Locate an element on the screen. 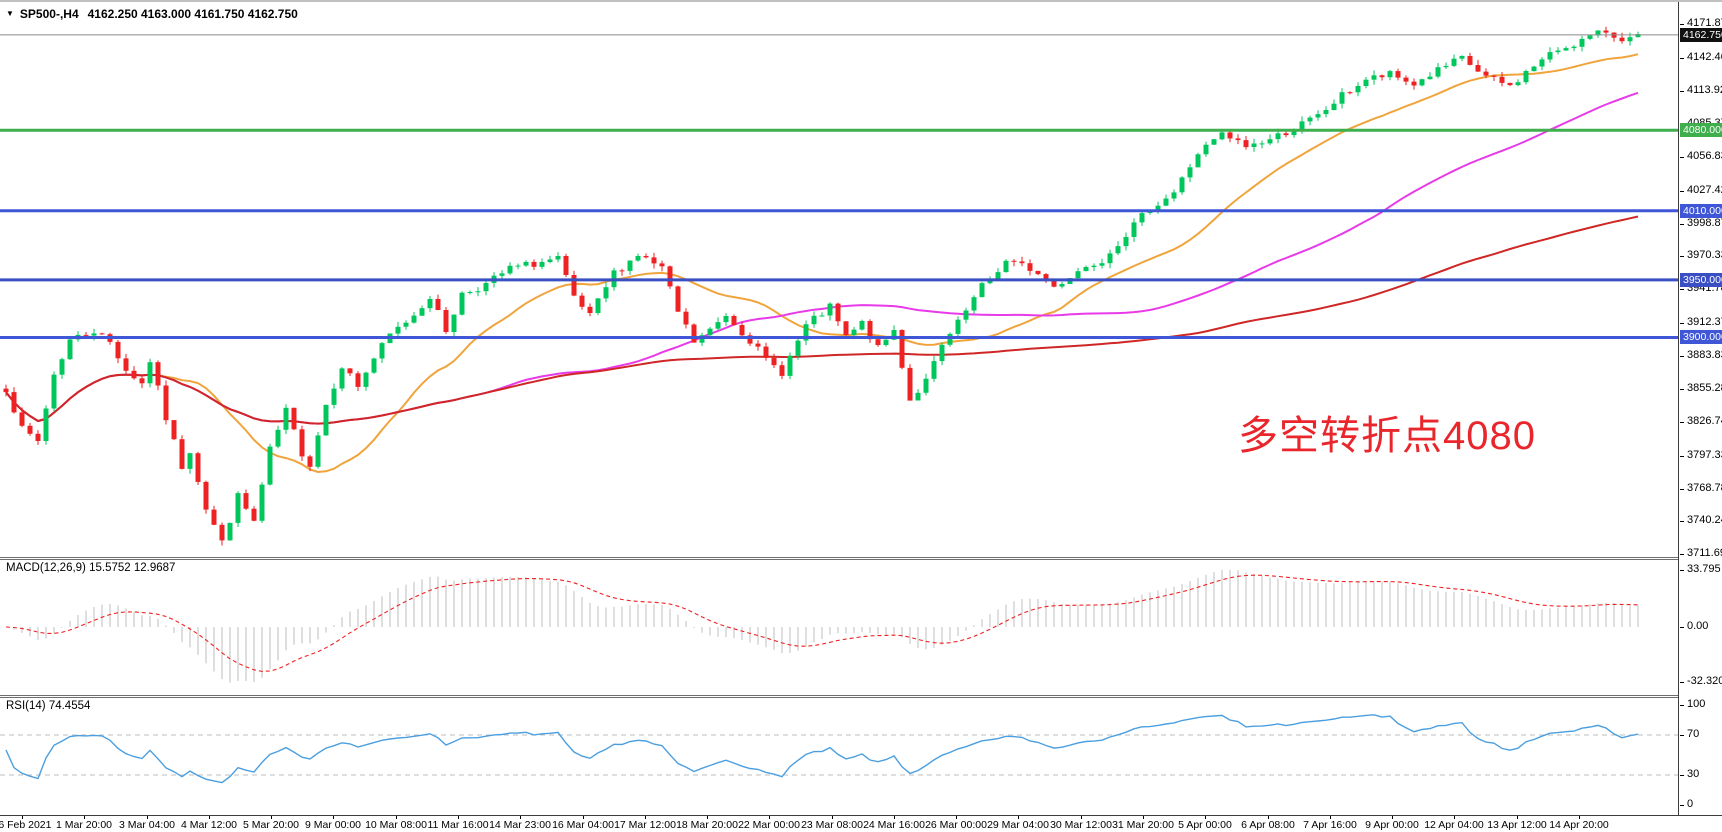 This screenshot has height=832, width=1722. price-level-box: 4162.750 is located at coordinates (1701, 35).